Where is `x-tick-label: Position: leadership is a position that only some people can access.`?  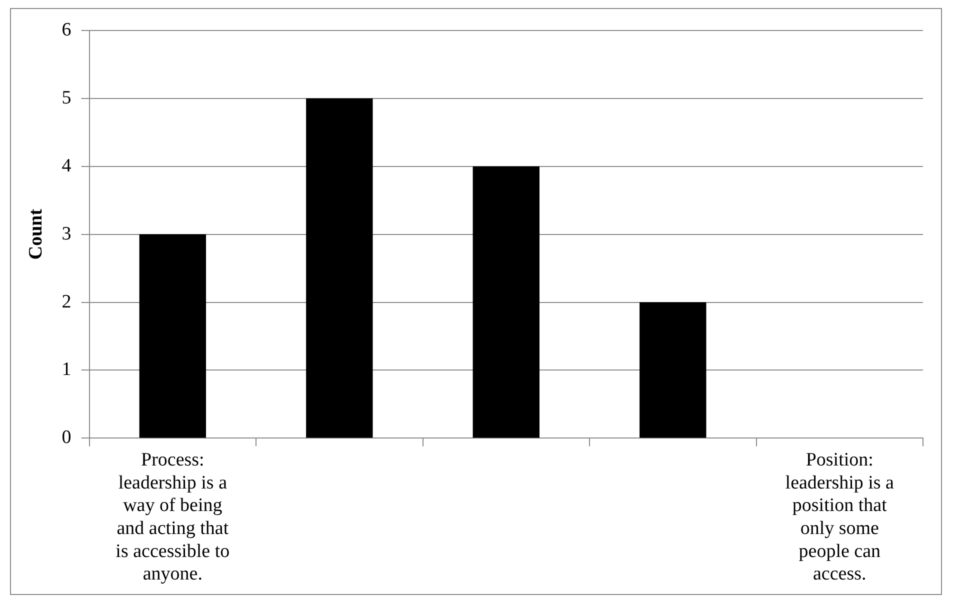
x-tick-label: Position: leadership is a position that only some people can access. is located at coordinates (840, 517).